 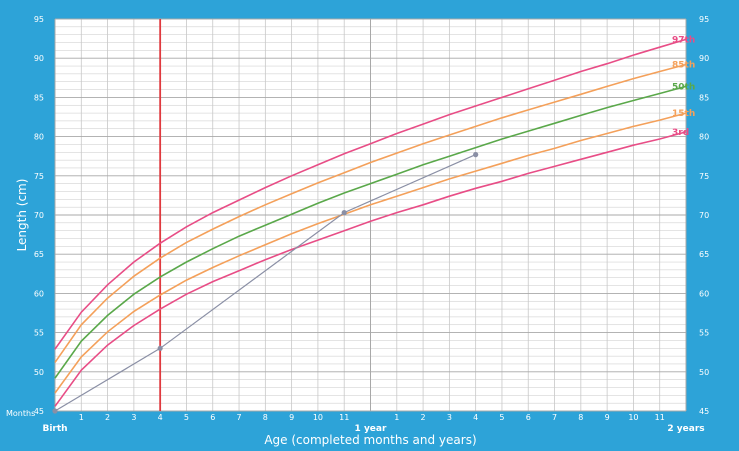 I want to click on y-tick-label-left: 90, so click(x=39, y=58).